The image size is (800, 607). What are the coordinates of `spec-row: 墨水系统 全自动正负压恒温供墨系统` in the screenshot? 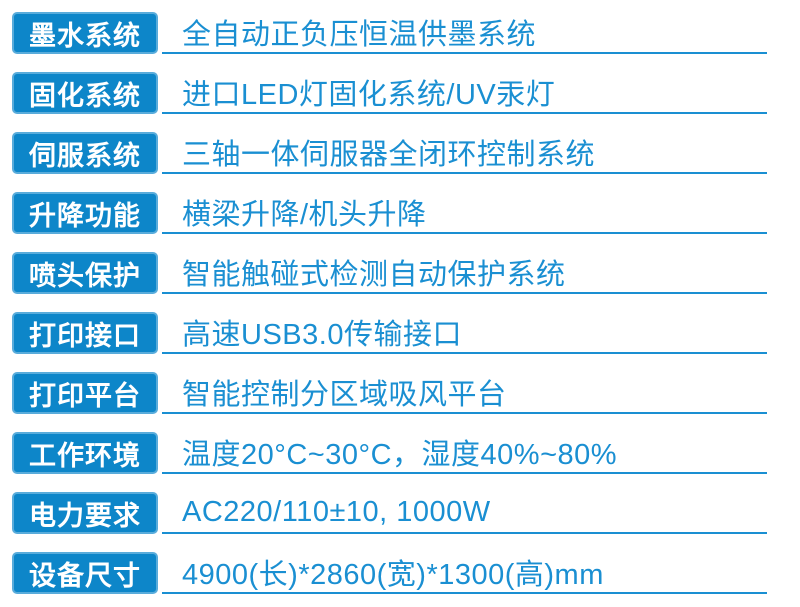 It's located at (389, 33).